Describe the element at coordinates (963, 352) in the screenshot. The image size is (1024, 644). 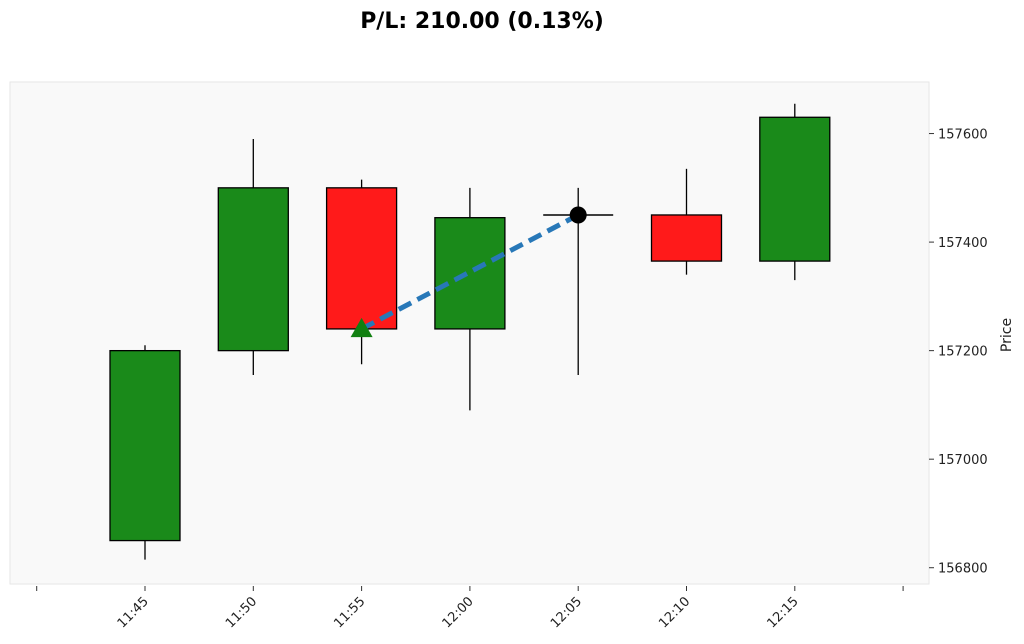
I see `y-tick-label: 157200` at that location.